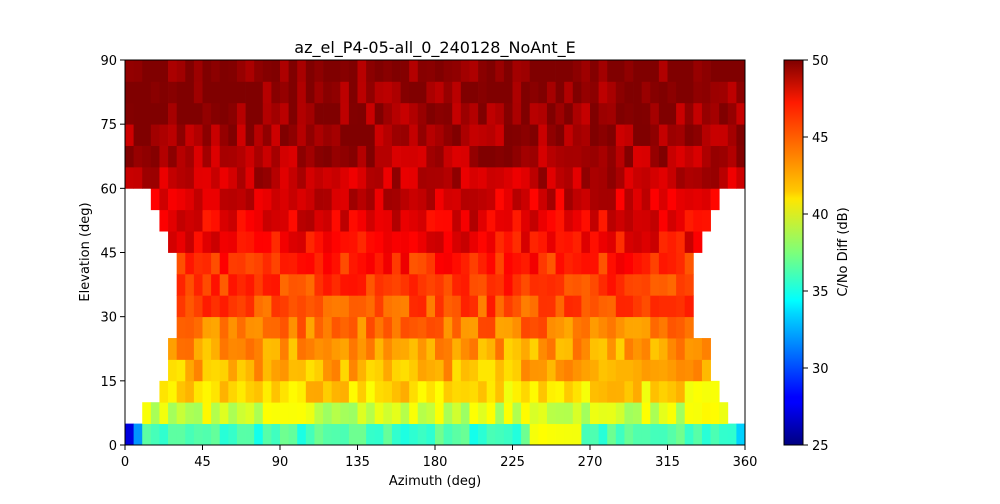 Image resolution: width=1000 pixels, height=504 pixels. What do you see at coordinates (820, 446) in the screenshot?
I see `colorbar-tick-label: 25` at bounding box center [820, 446].